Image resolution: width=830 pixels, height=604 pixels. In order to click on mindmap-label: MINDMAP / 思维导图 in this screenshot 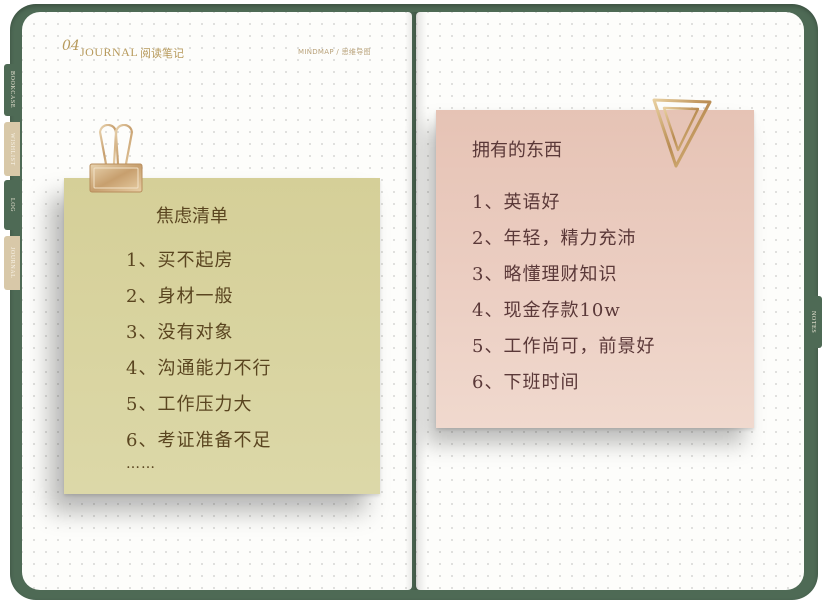, I will do `click(334, 52)`.